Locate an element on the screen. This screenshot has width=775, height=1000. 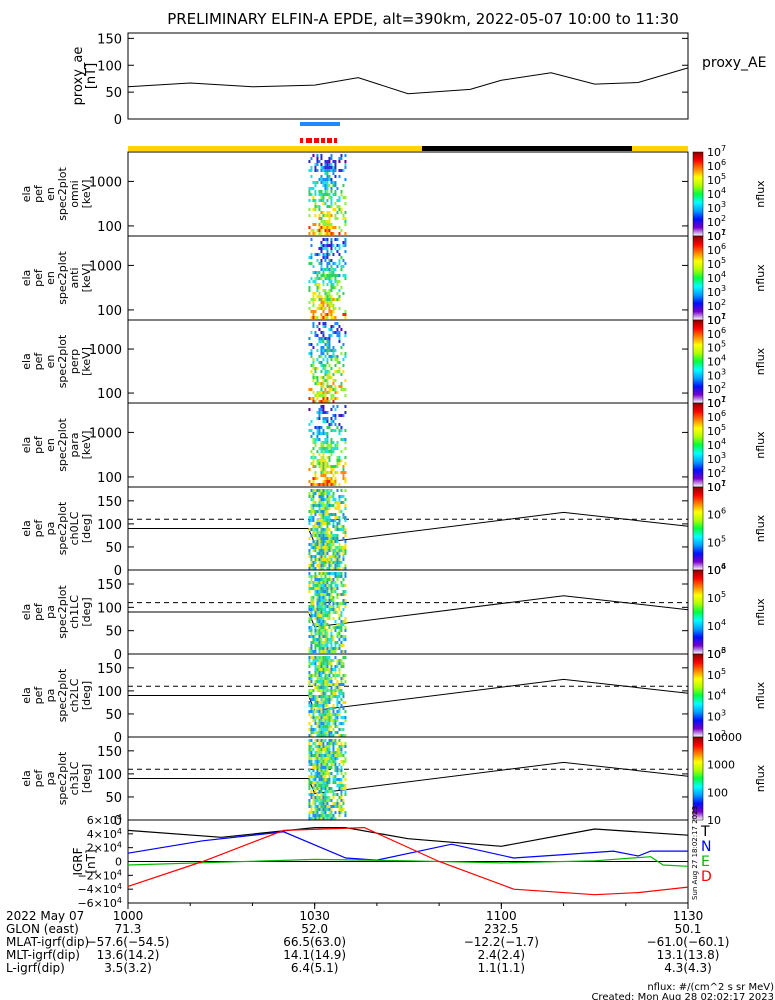
x-tick-value: 1000 is located at coordinates (128, 916).